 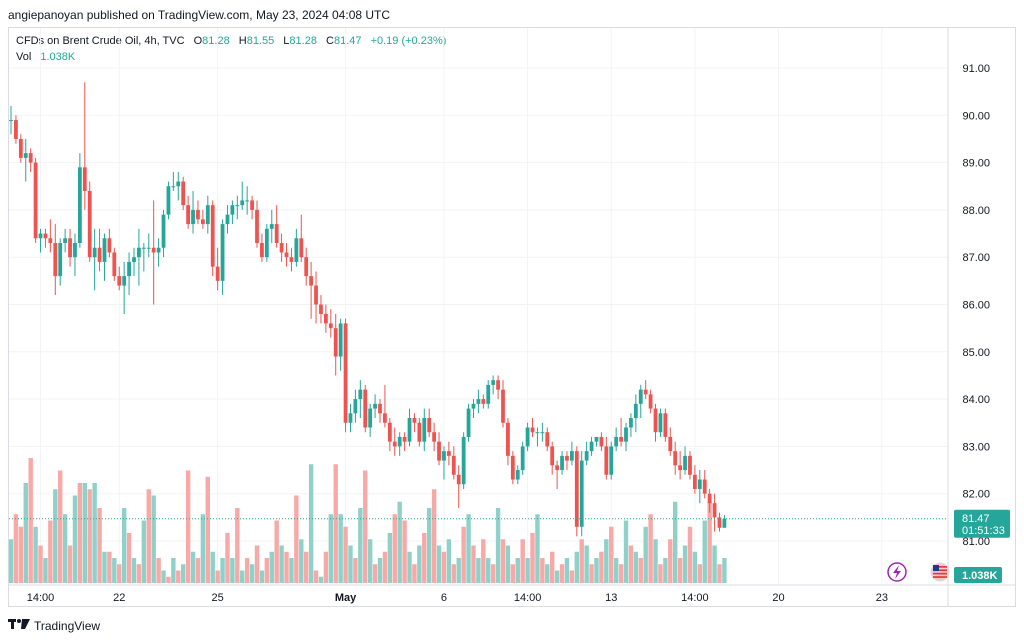 What do you see at coordinates (24, 57) in the screenshot?
I see `legend-vol-label: Vol` at bounding box center [24, 57].